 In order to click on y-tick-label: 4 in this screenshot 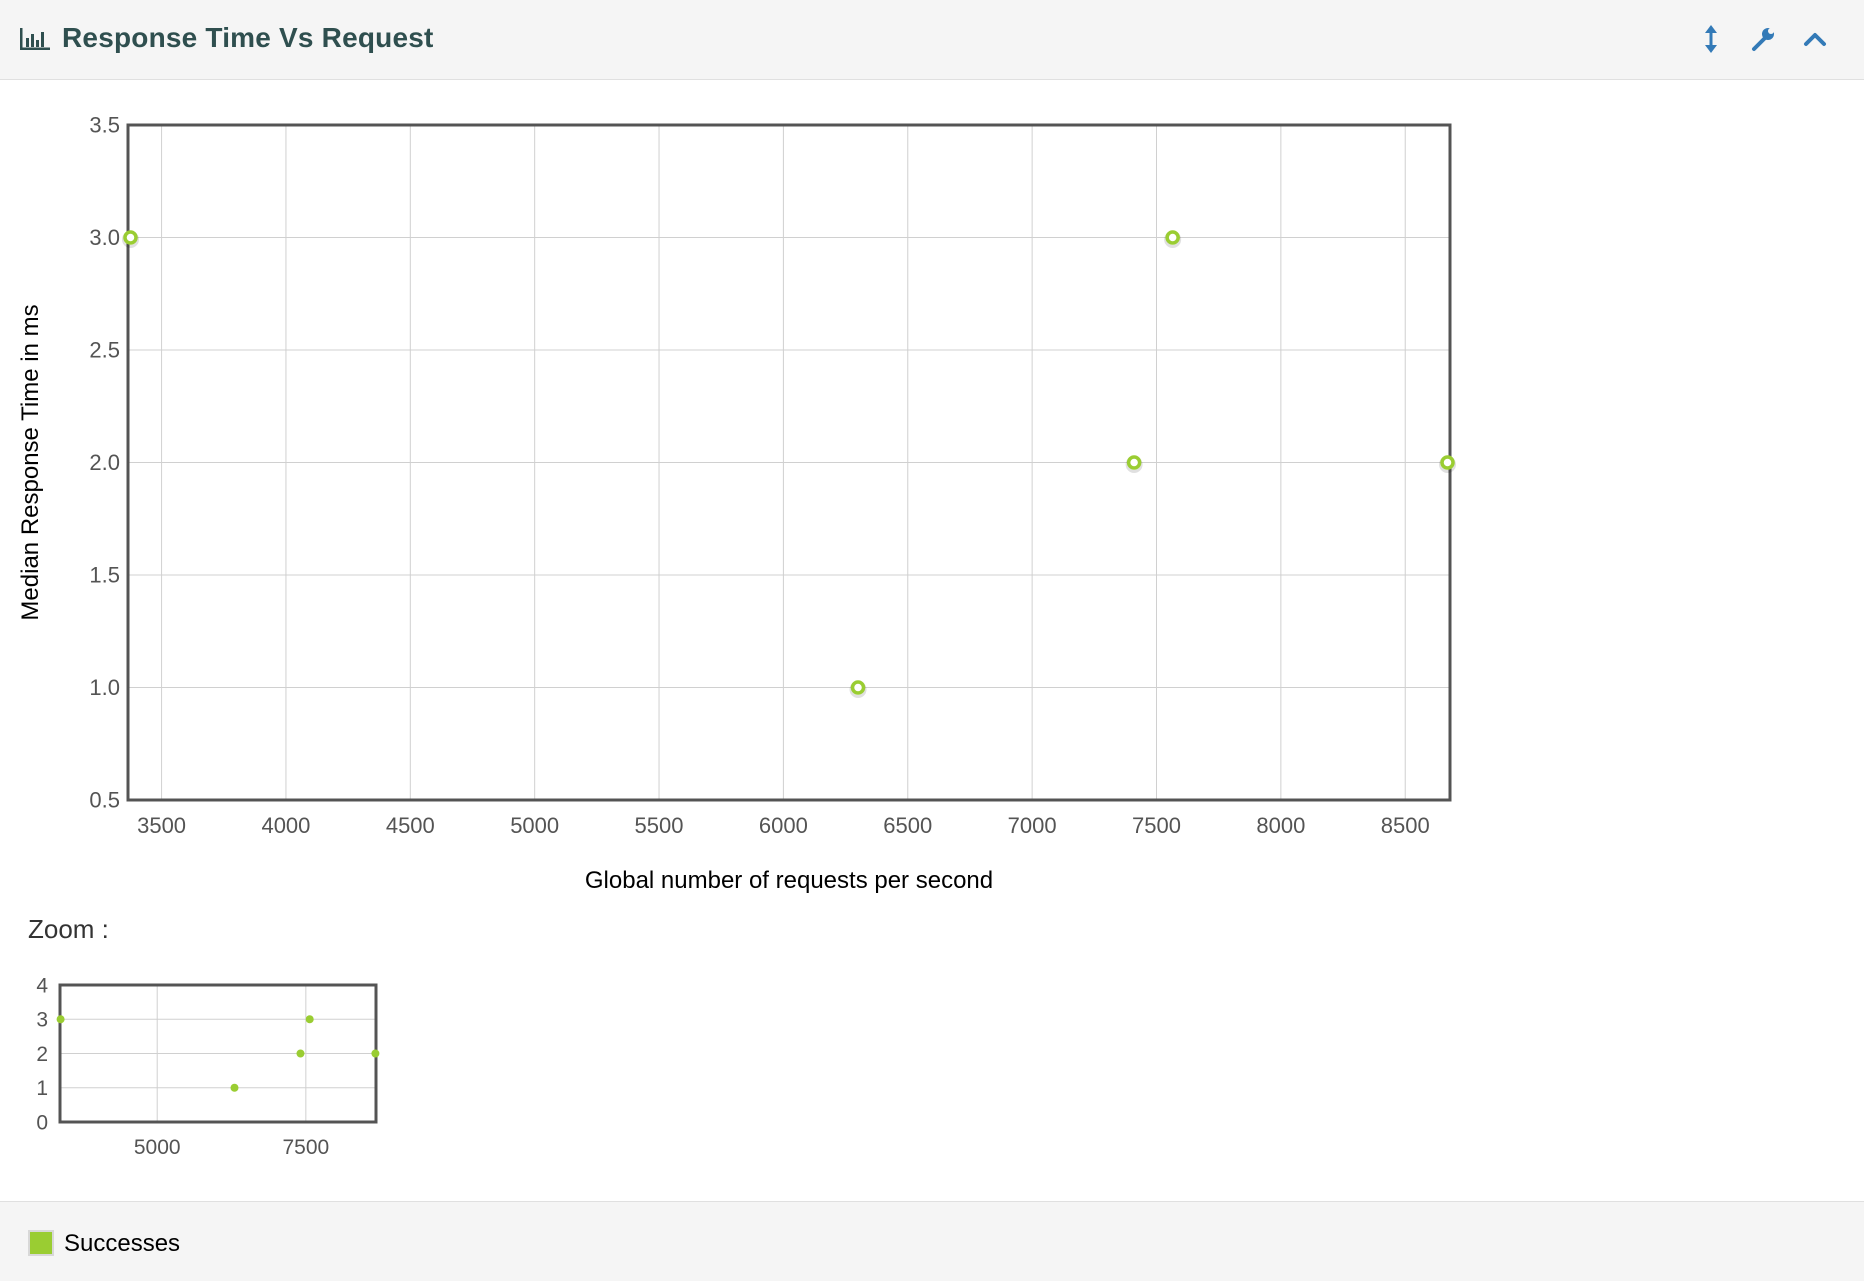, I will do `click(42, 985)`.